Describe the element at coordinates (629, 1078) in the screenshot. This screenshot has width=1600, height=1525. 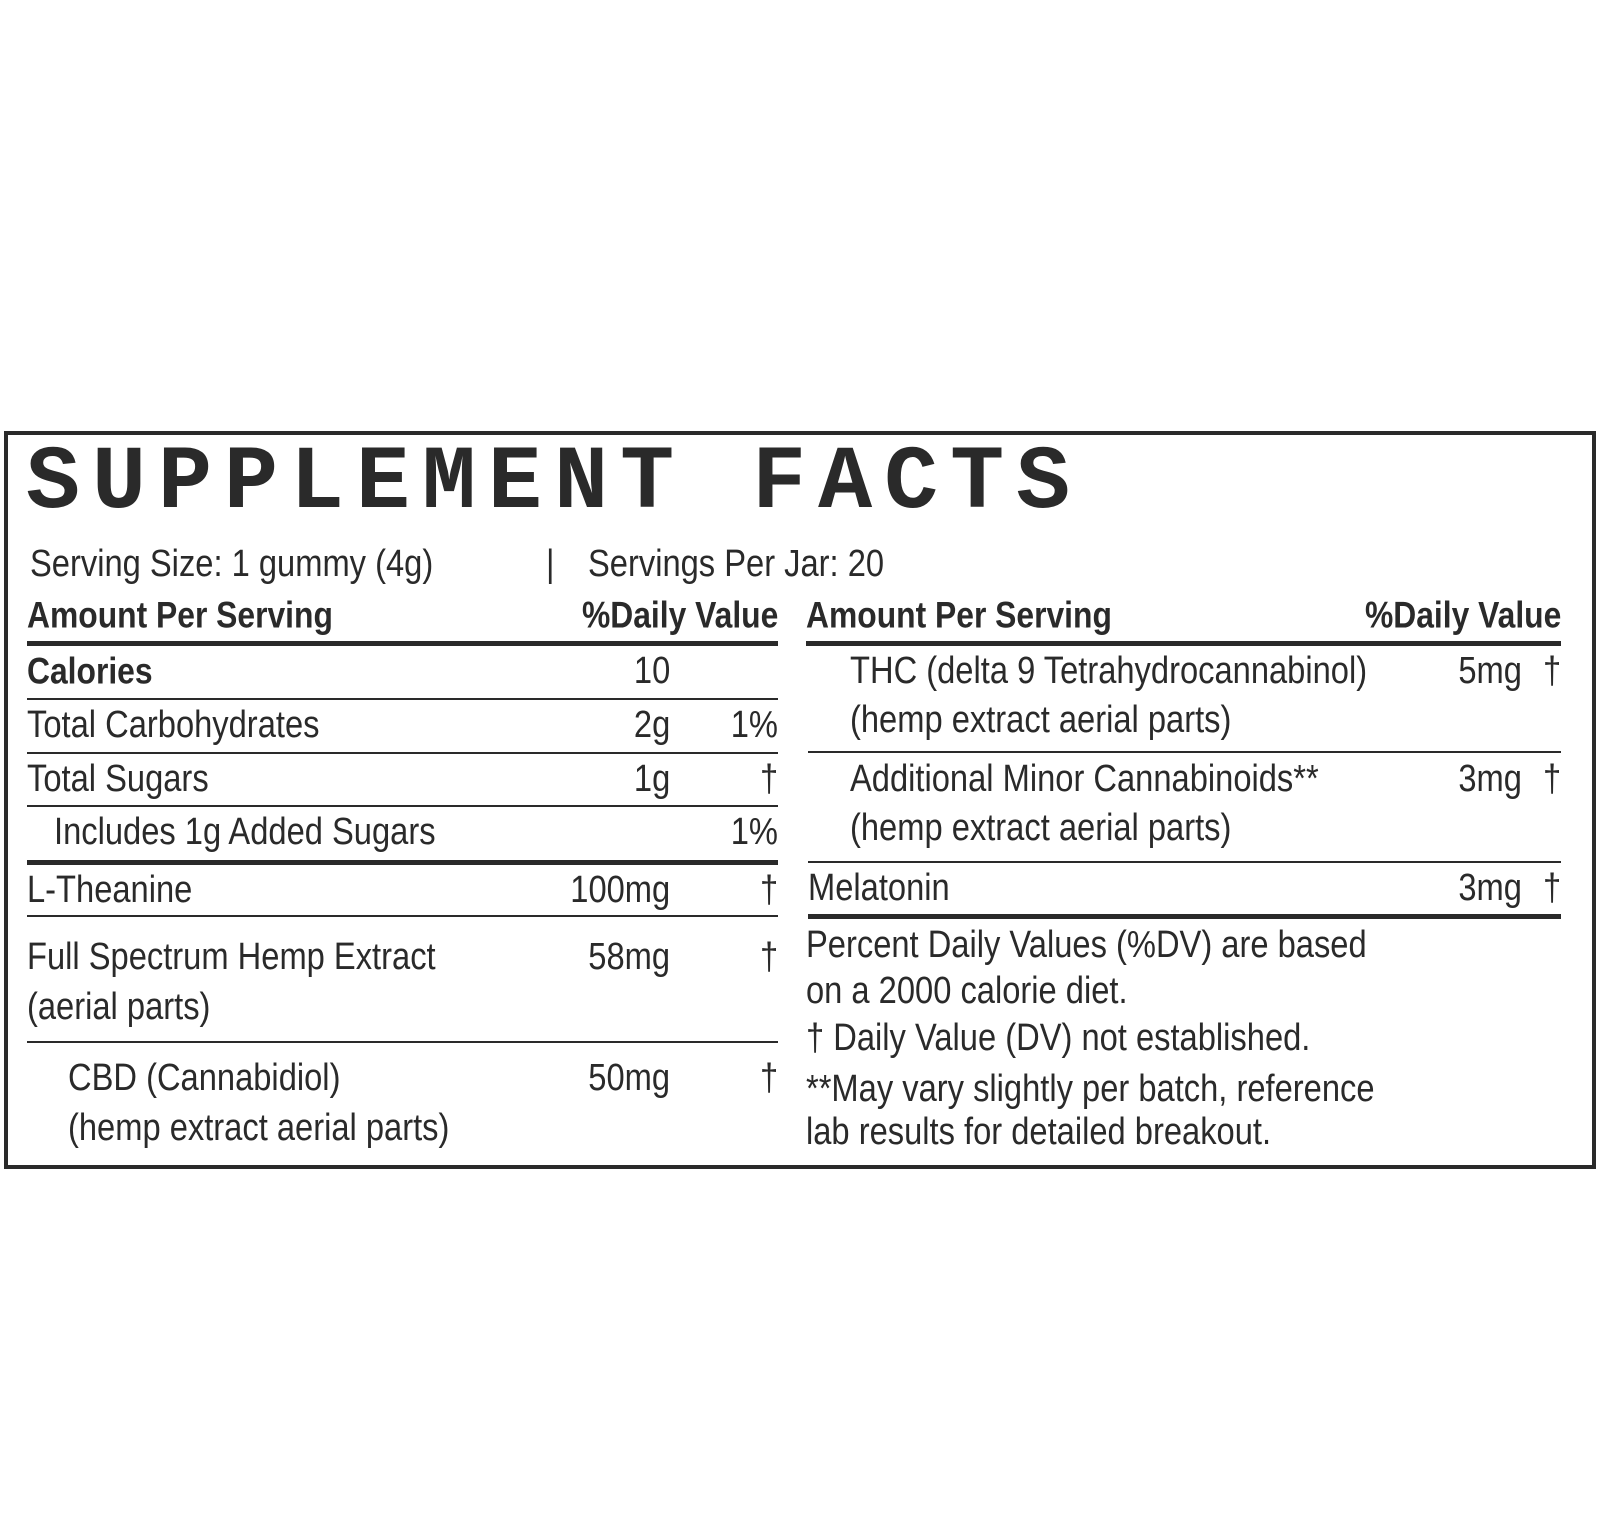
I see `row-amount: 50mg` at that location.